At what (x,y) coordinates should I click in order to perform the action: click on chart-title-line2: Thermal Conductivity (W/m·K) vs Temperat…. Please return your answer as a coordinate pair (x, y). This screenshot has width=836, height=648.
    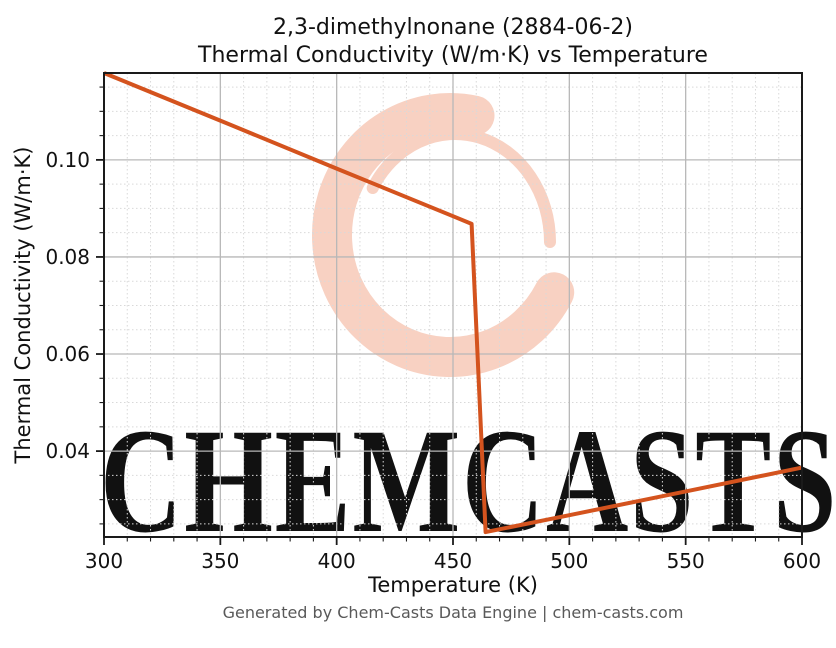
    Looking at the image, I should click on (452, 55).